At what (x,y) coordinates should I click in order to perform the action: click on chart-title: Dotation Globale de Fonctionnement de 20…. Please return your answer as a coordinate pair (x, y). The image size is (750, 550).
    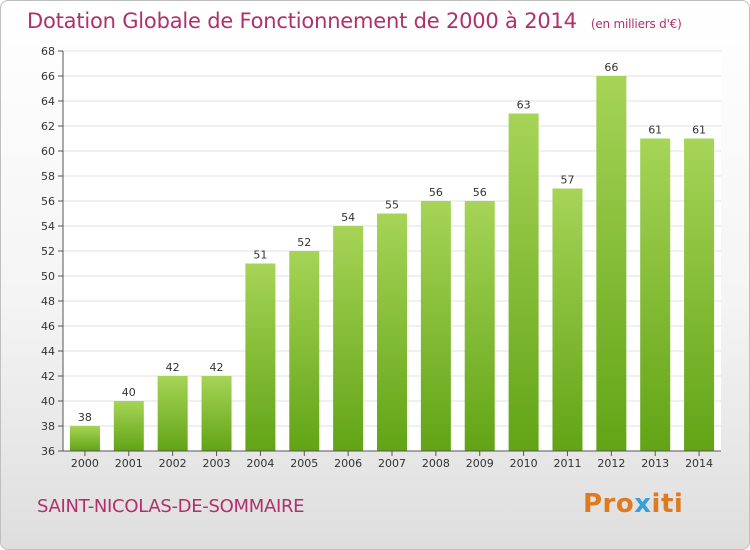
    Looking at the image, I should click on (354, 21).